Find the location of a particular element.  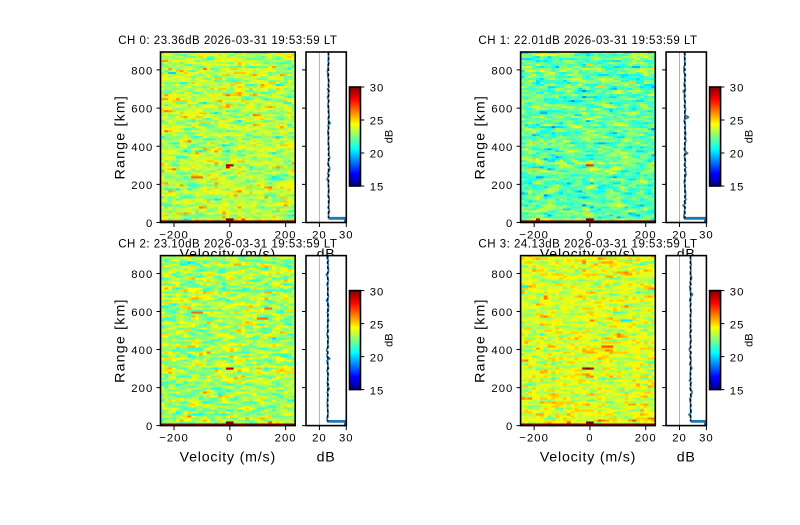

svg-text:CH 3: 24.13dB 2026-03-31 19:53: CH 3: 24.13dB 2026-03-31 19:53:59 LT is located at coordinates (587, 245).